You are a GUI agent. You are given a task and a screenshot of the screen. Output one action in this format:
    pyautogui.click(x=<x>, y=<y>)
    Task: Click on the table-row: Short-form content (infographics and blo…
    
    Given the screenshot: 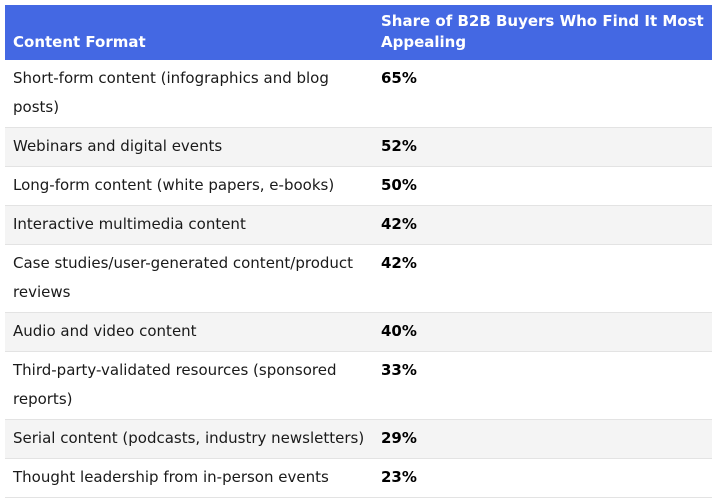 What is the action you would take?
    pyautogui.click(x=358, y=94)
    